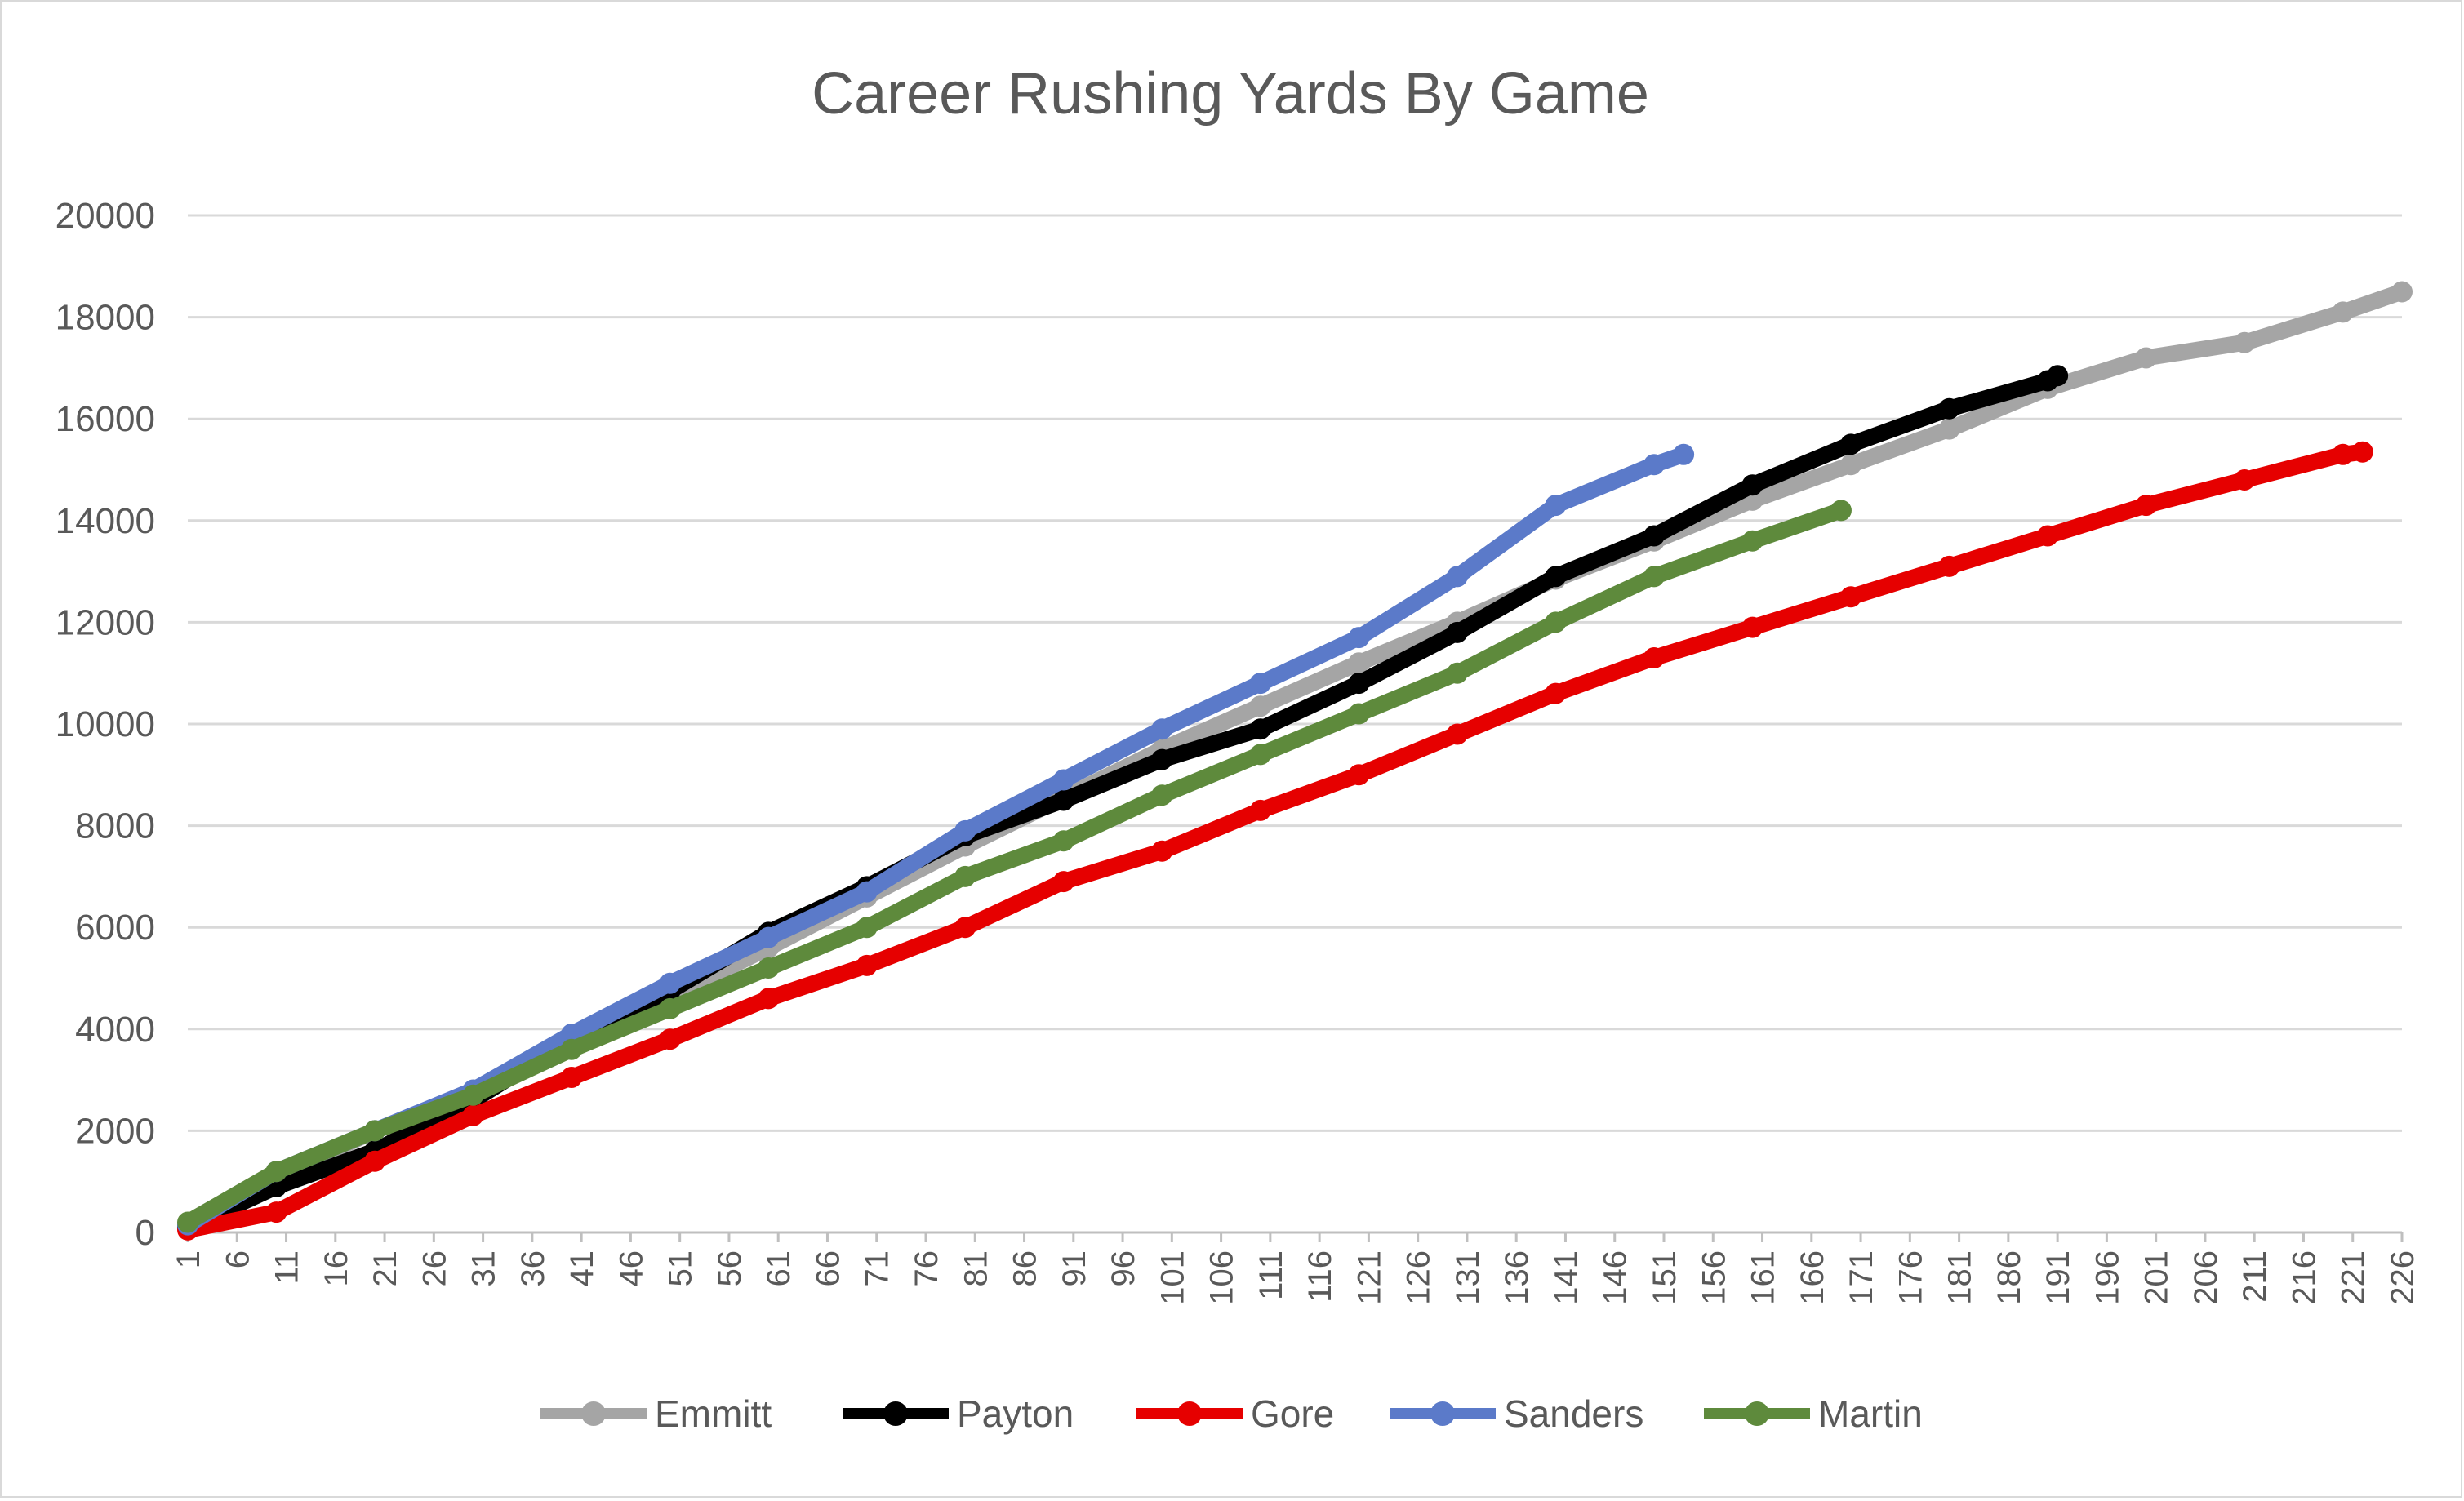 This screenshot has height=1501, width=2464. I want to click on x-tick-label: 106, so click(1222, 1277).